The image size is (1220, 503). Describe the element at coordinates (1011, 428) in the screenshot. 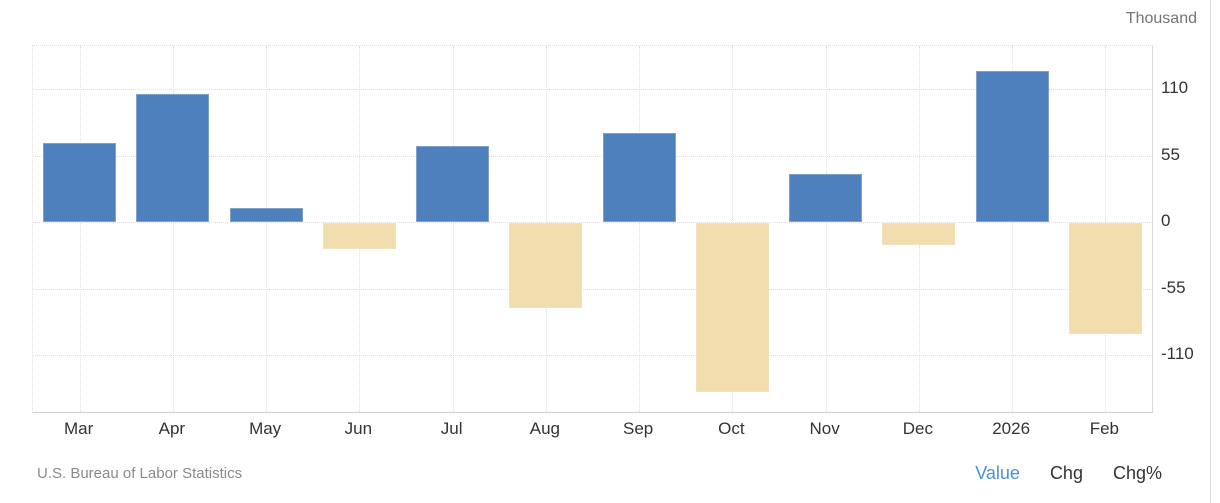

I see `x-axis-label: 2026` at that location.